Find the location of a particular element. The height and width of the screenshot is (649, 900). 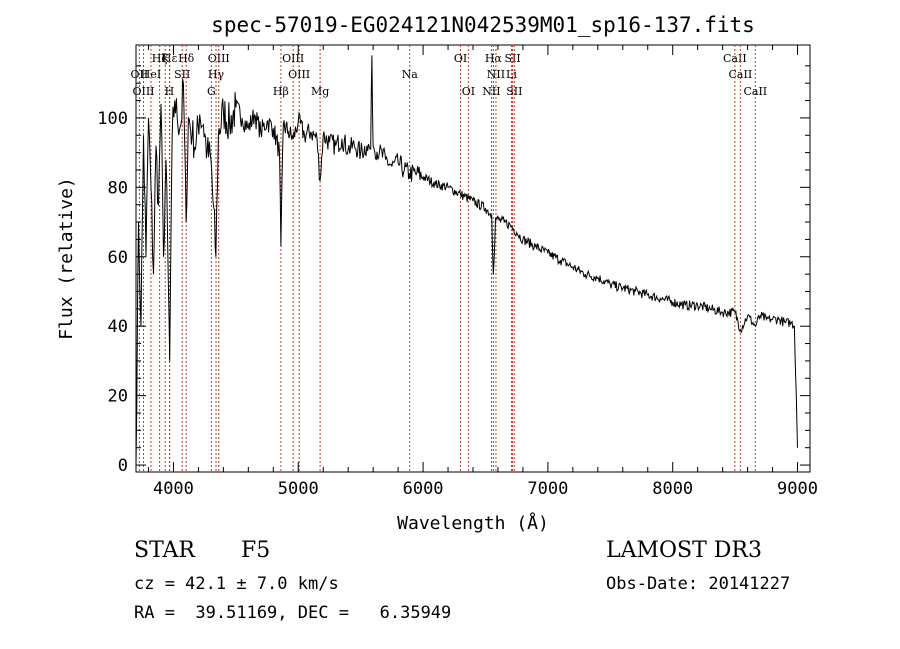

x-tick-label: 9000 is located at coordinates (797, 489).